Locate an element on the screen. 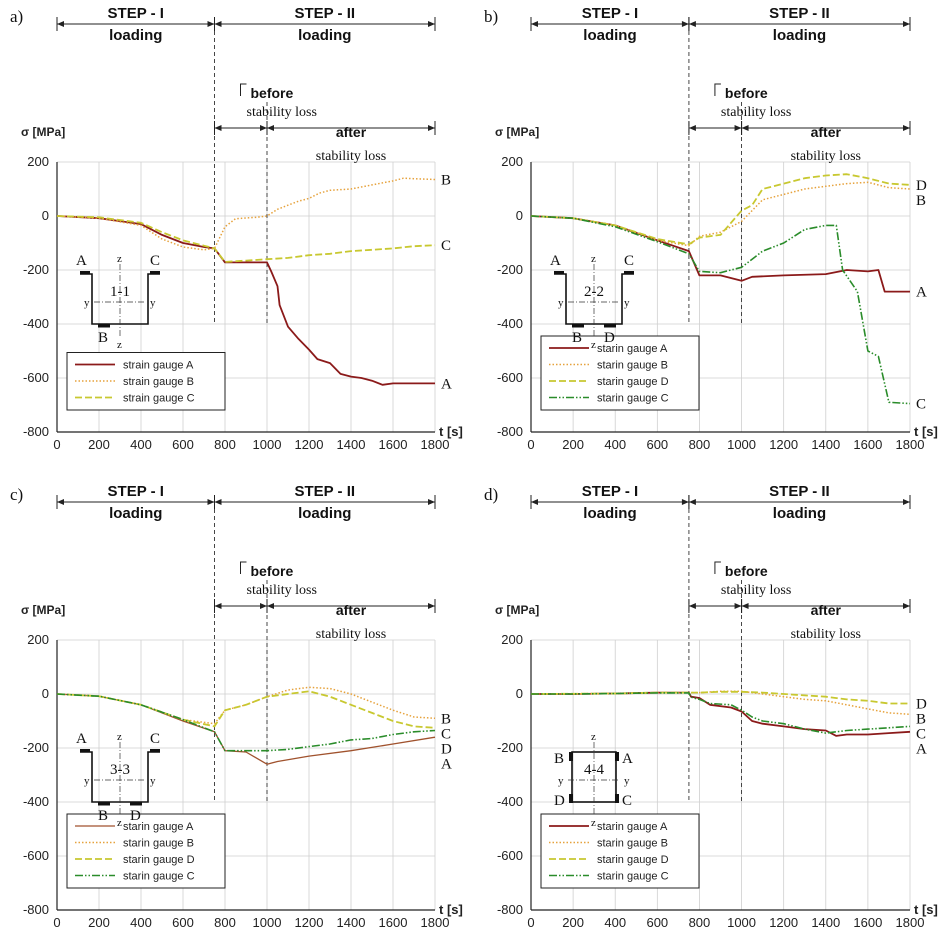  after-span-arrow is located at coordinates (351, 128).